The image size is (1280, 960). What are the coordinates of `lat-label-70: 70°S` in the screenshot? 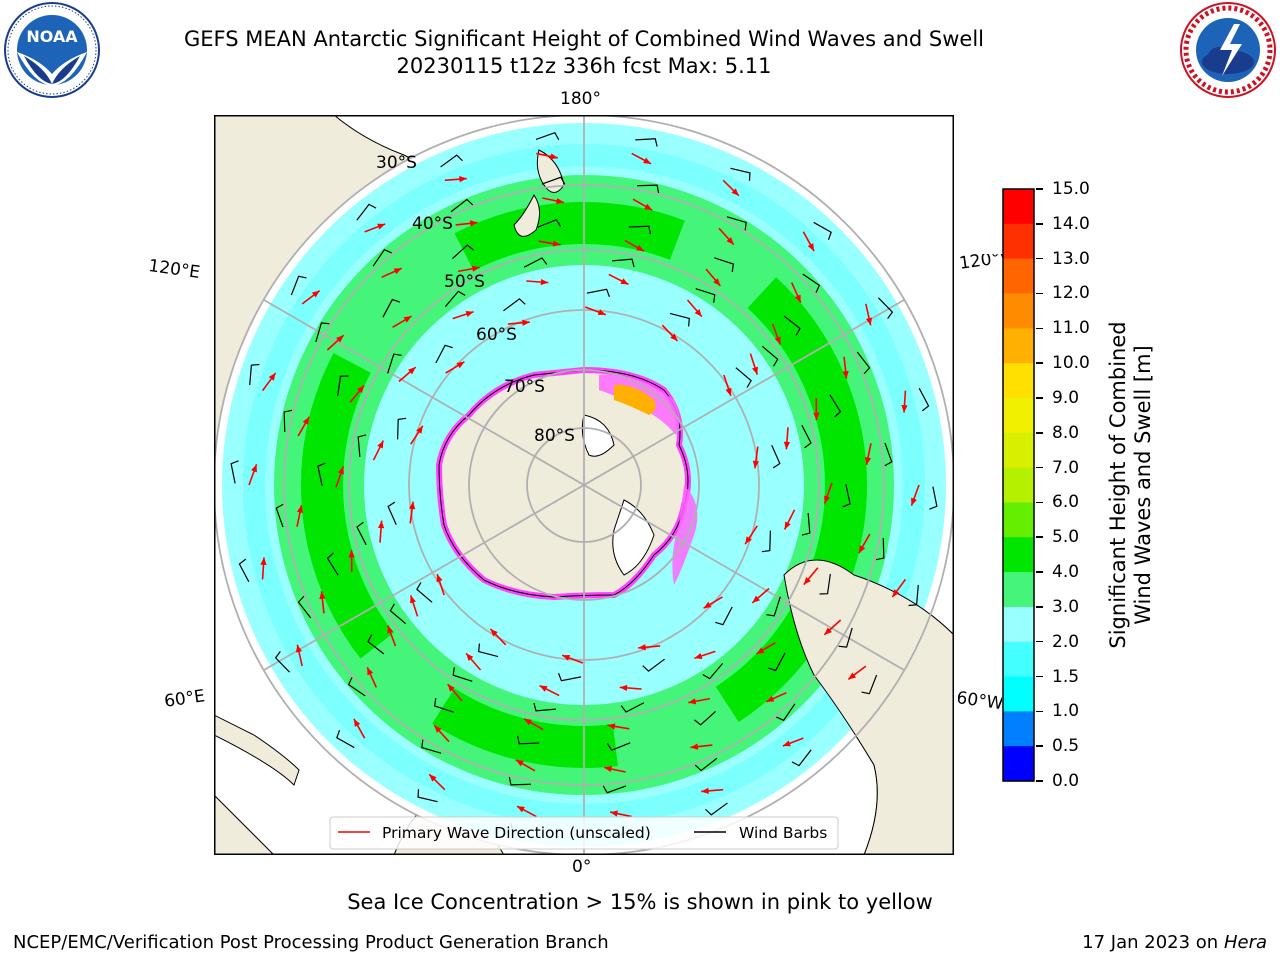 It's located at (524, 387).